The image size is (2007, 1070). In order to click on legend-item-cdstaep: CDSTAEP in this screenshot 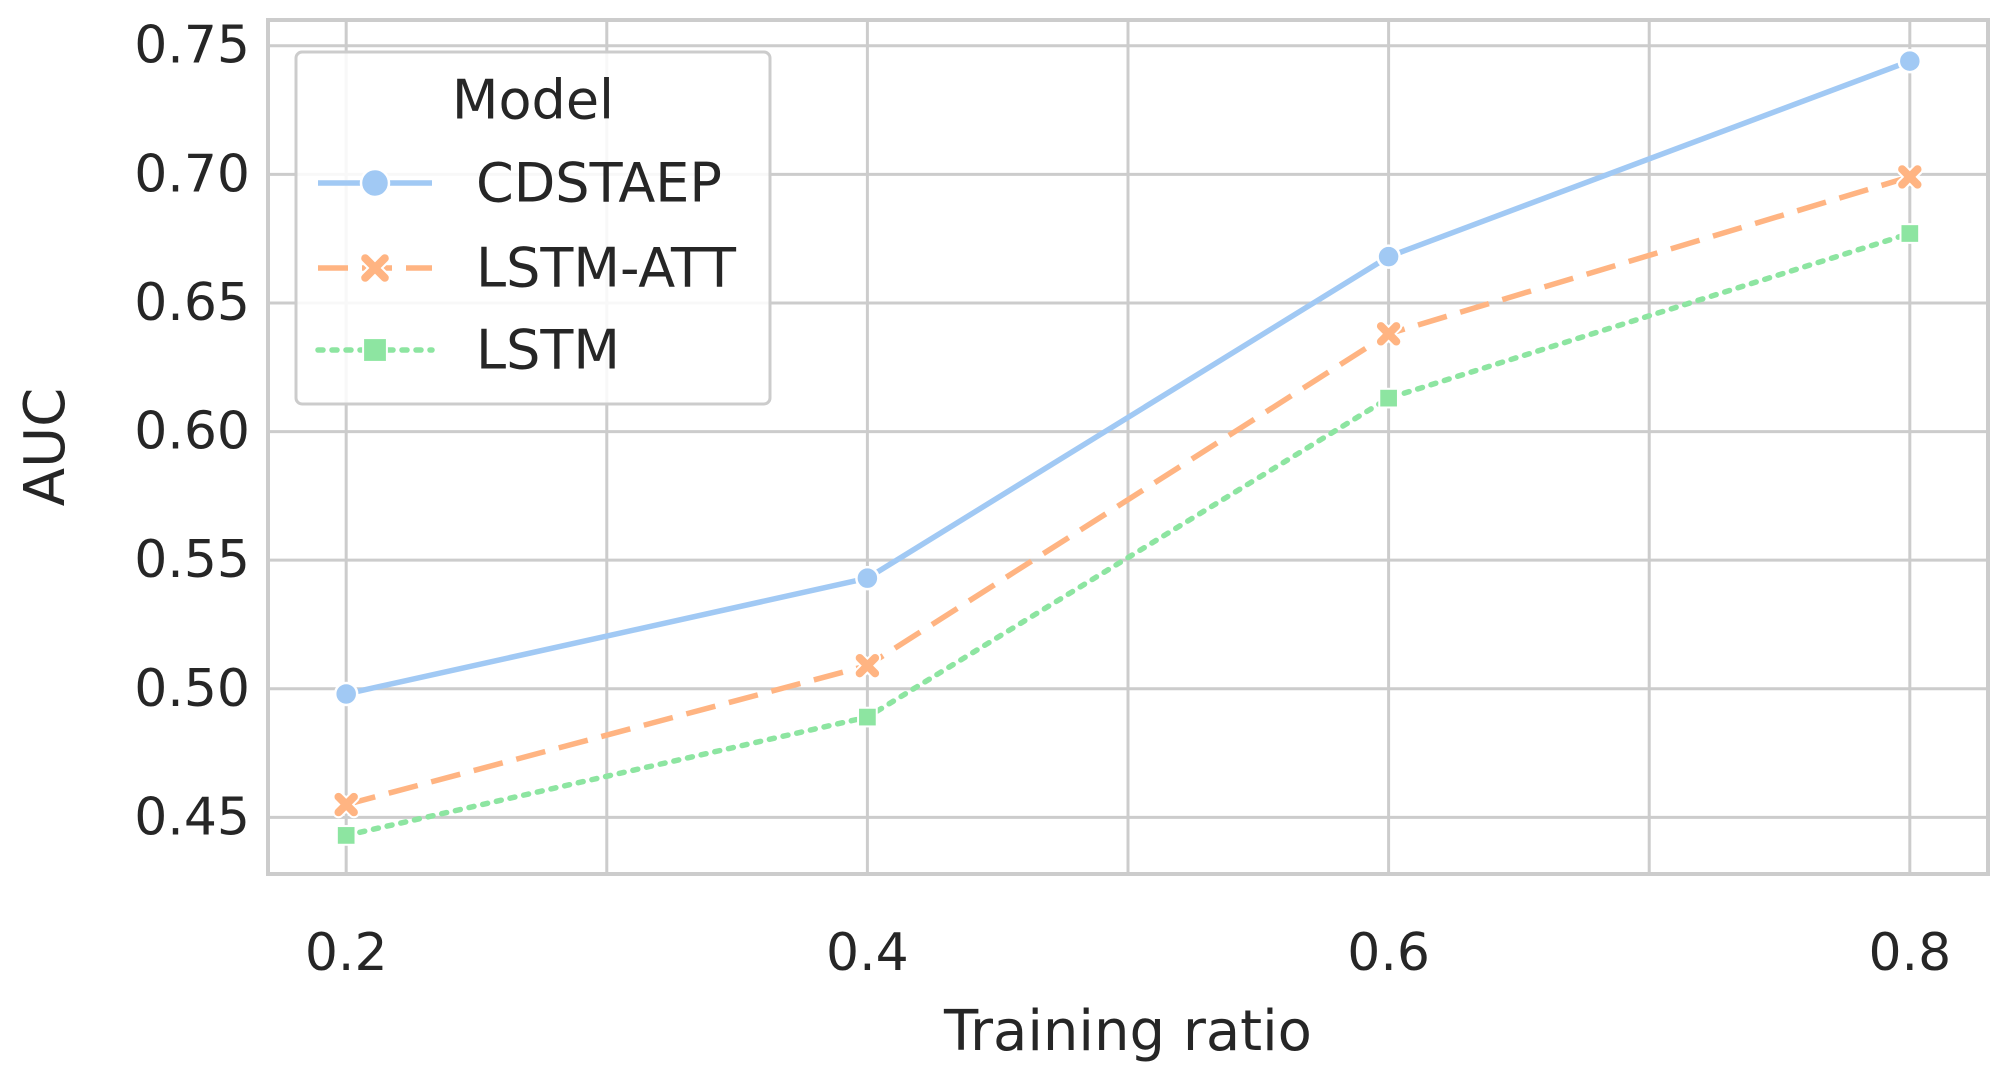, I will do `click(520, 183)`.